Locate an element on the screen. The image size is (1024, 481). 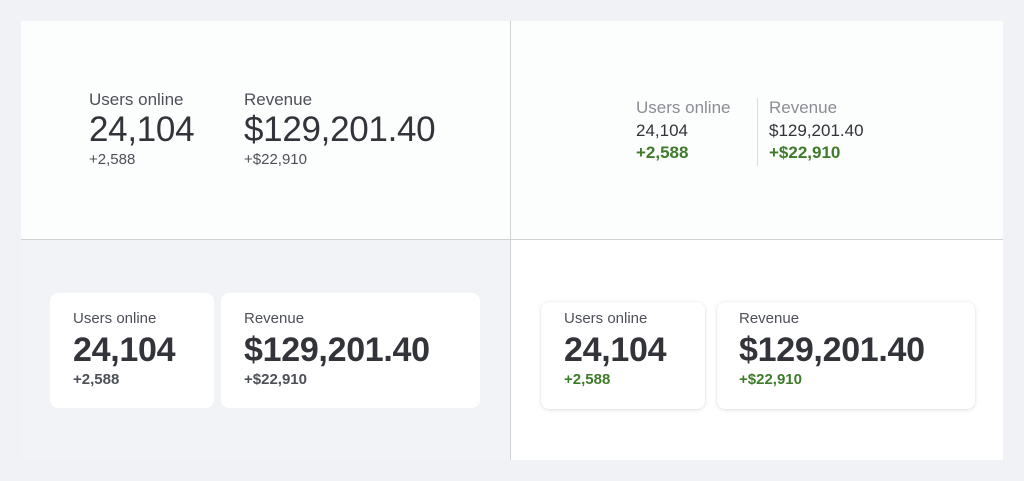
stat-divider is located at coordinates (757, 132).